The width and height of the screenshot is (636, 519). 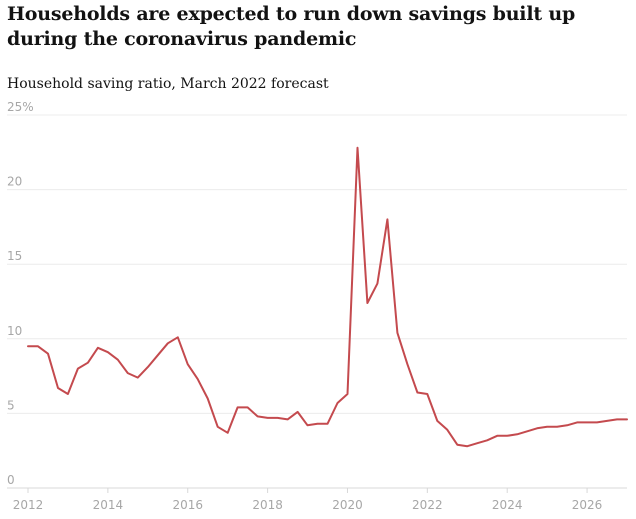 What do you see at coordinates (11, 480) in the screenshot?
I see `y-tick-label: 0` at bounding box center [11, 480].